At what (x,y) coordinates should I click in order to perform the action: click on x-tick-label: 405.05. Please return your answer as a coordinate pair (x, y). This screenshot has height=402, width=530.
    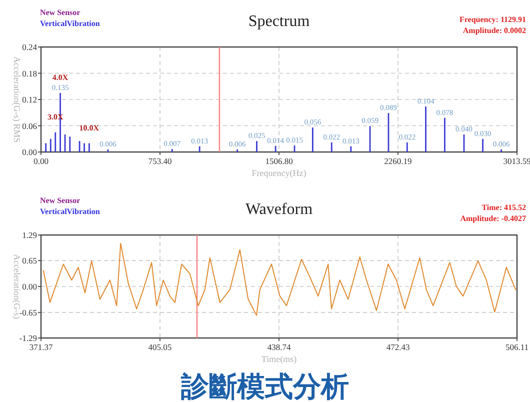
    Looking at the image, I should click on (160, 347).